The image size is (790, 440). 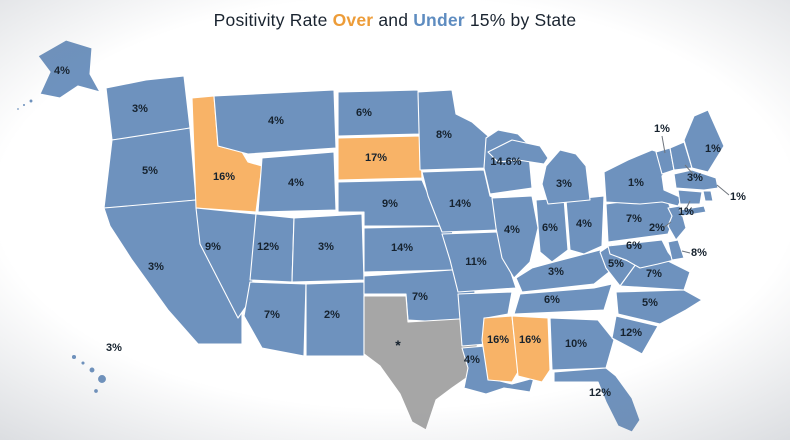 What do you see at coordinates (550, 228) in the screenshot?
I see `state-value-indiana: 6%` at bounding box center [550, 228].